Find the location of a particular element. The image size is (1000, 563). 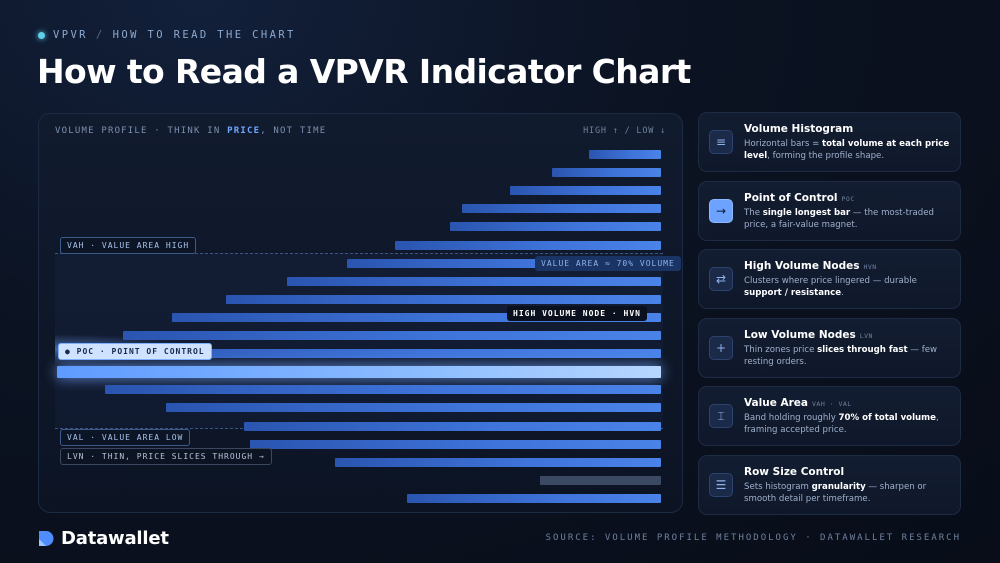

legend-card-abbr: VAH · VAL is located at coordinates (832, 404).